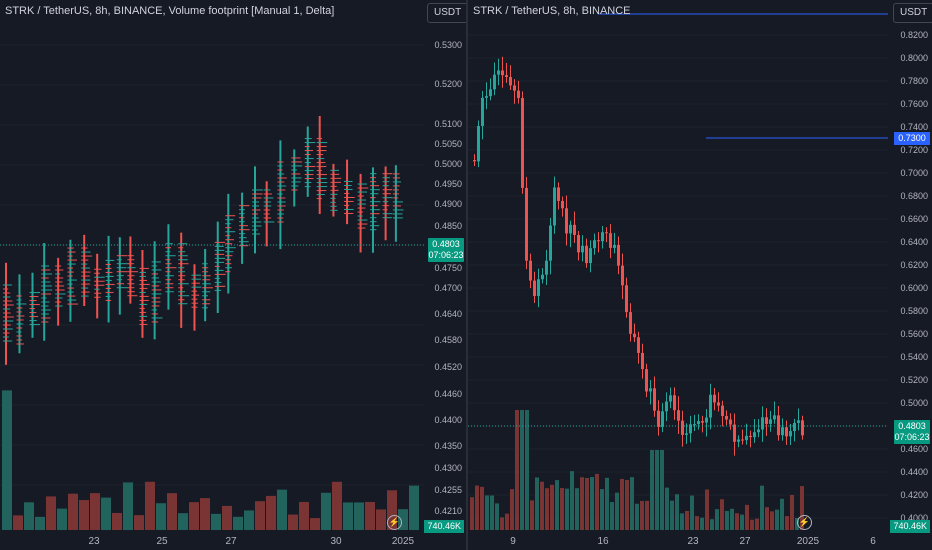  What do you see at coordinates (448, 340) in the screenshot?
I see `price-tick: 0.4580` at bounding box center [448, 340].